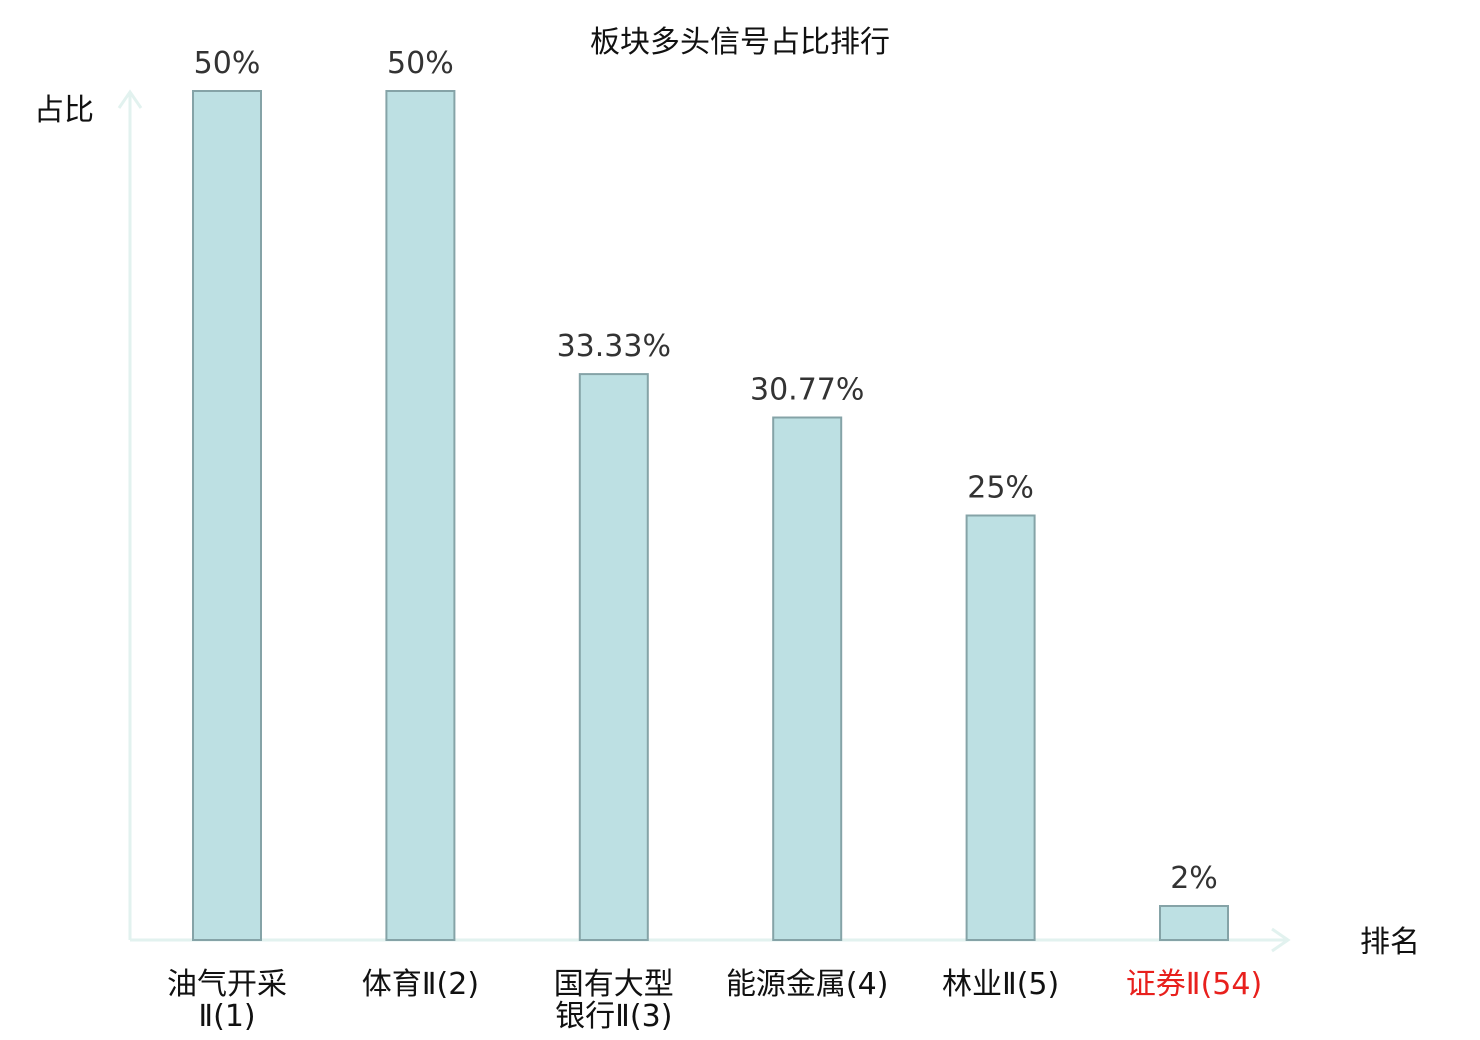 The height and width of the screenshot is (1040, 1480). I want to click on x-tick-label: 油气开采, so click(227, 984).